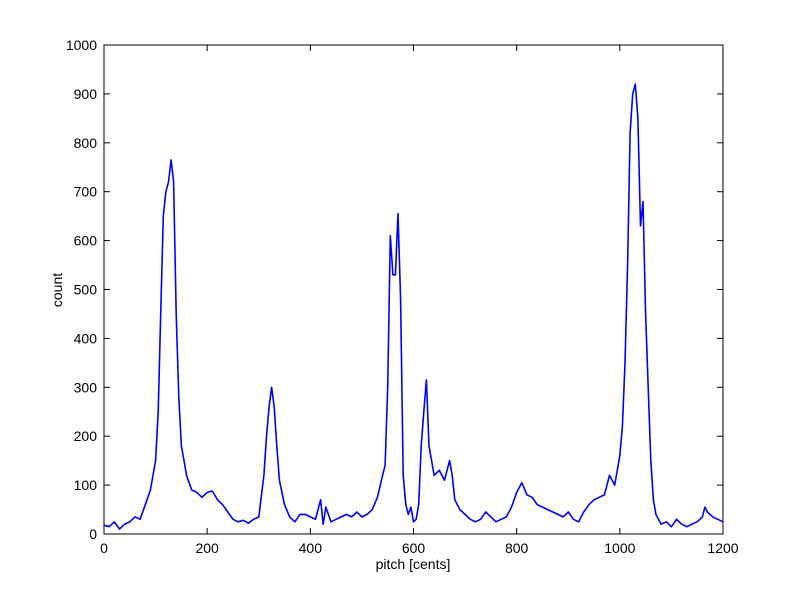  Describe the element at coordinates (413, 564) in the screenshot. I see `x-axis-label: pitch [cents]` at that location.